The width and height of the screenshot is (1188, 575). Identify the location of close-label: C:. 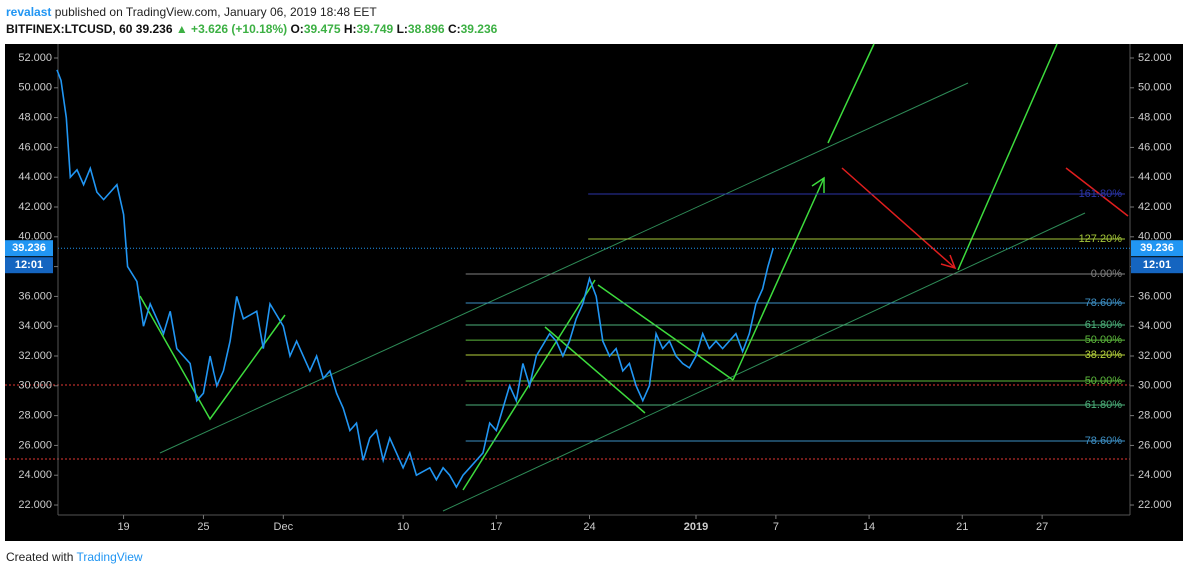
(454, 29).